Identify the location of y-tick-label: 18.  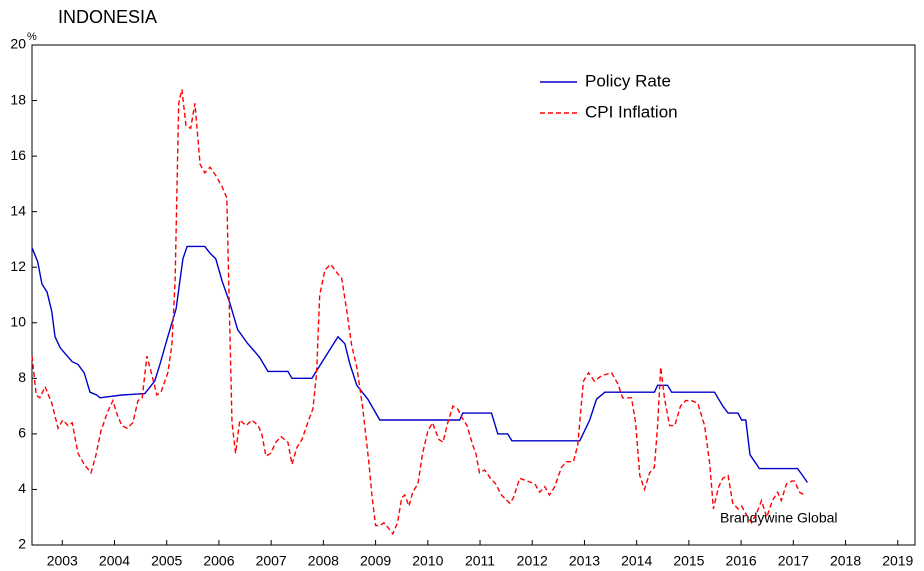
(18, 99).